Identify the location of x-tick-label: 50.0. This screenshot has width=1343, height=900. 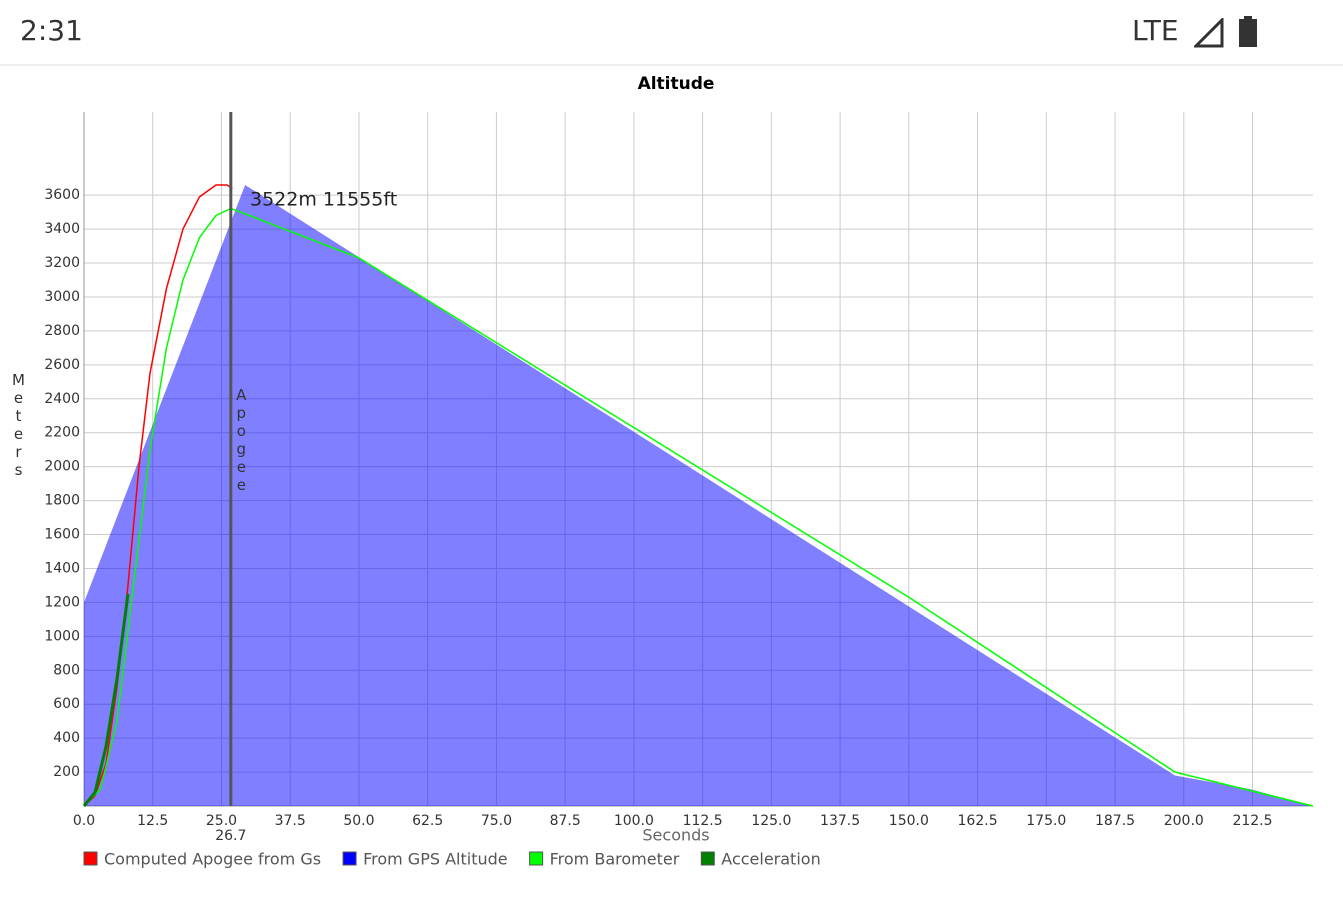
(358, 821).